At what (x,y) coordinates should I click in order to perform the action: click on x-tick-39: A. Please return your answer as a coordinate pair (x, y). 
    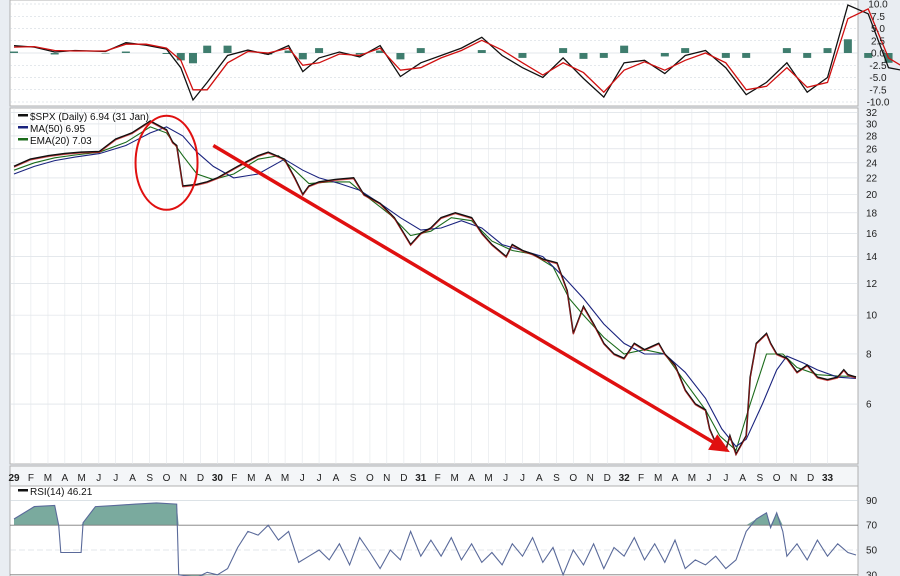
    Looking at the image, I should click on (675, 478).